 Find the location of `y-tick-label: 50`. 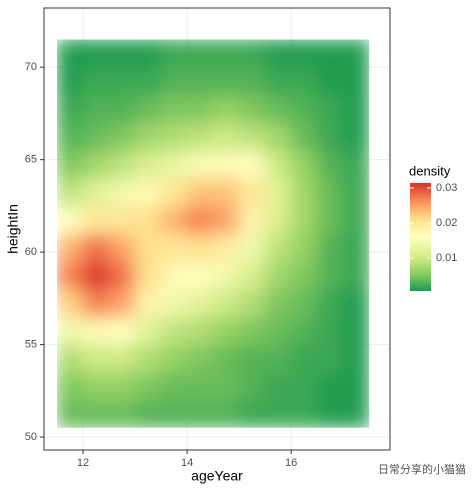

y-tick-label: 50 is located at coordinates (31, 437).